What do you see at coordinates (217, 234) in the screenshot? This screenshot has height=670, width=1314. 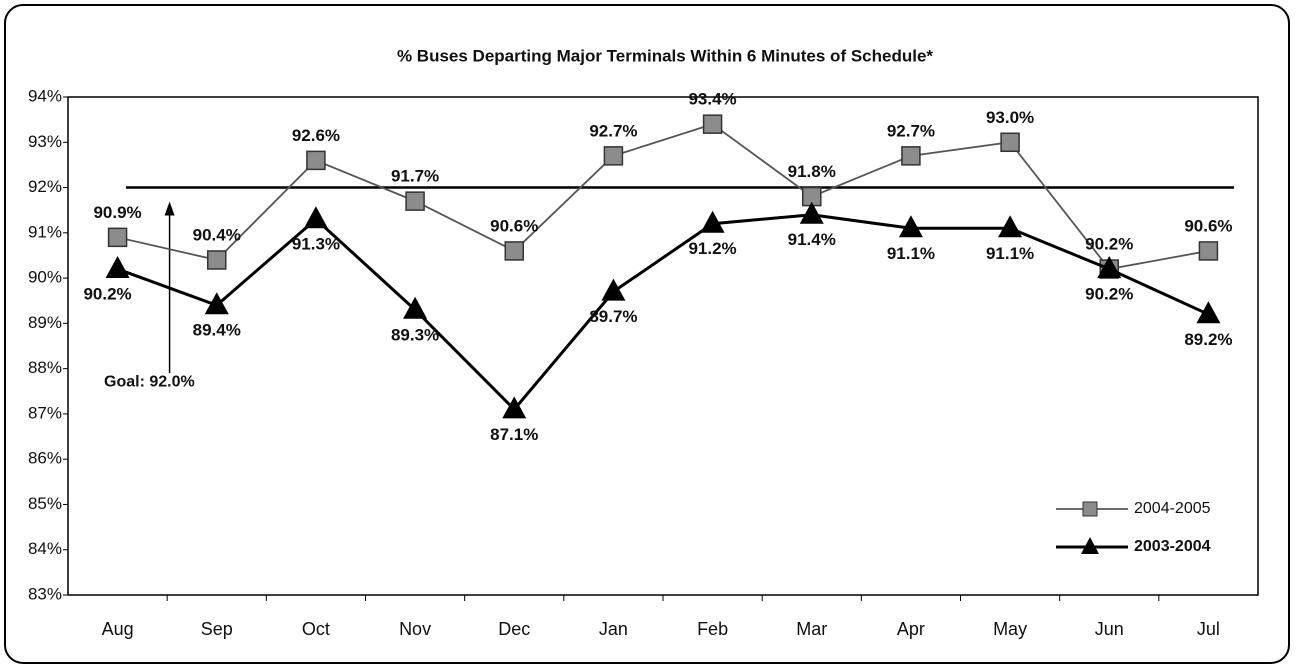 I see `data-label: 90.4%` at bounding box center [217, 234].